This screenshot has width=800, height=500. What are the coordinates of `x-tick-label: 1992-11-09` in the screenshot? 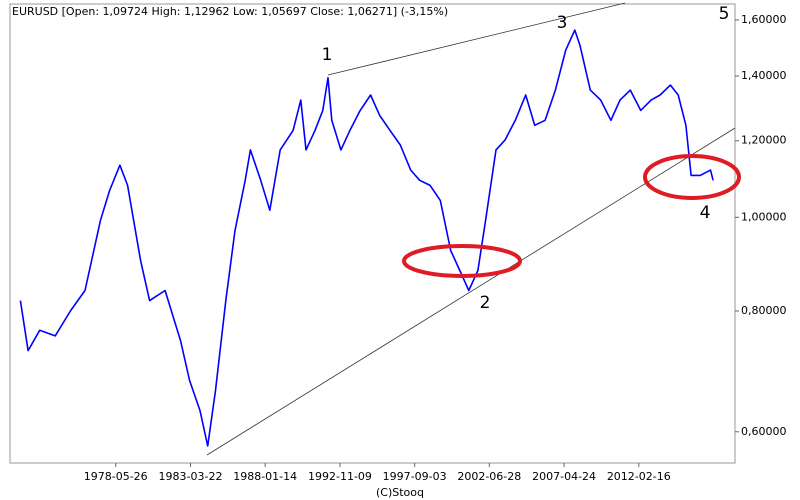 It's located at (340, 476).